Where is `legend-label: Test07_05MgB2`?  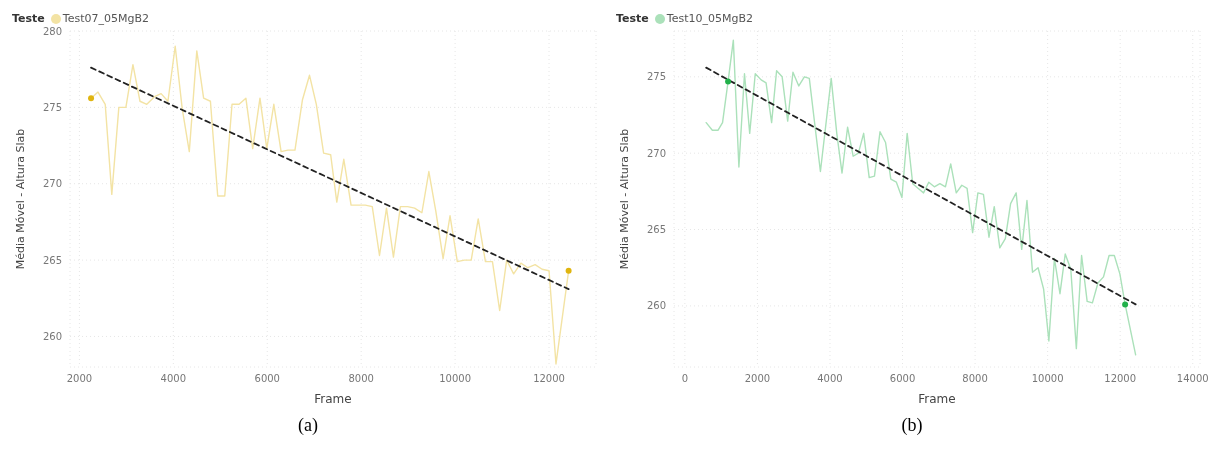 legend-label: Test07_05MgB2 is located at coordinates (105, 18).